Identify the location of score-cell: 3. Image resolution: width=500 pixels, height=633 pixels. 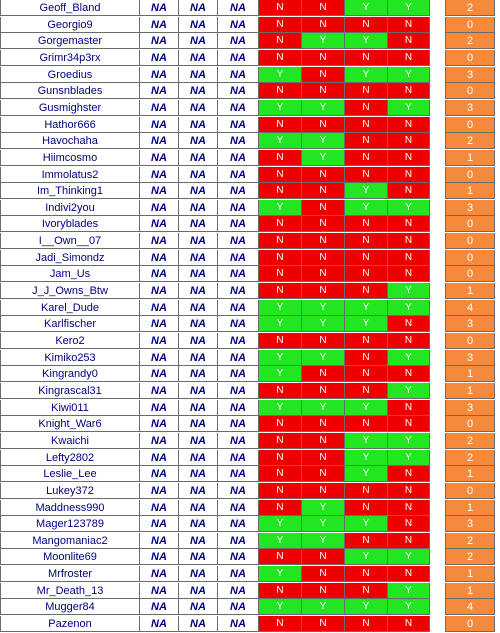
(470, 357).